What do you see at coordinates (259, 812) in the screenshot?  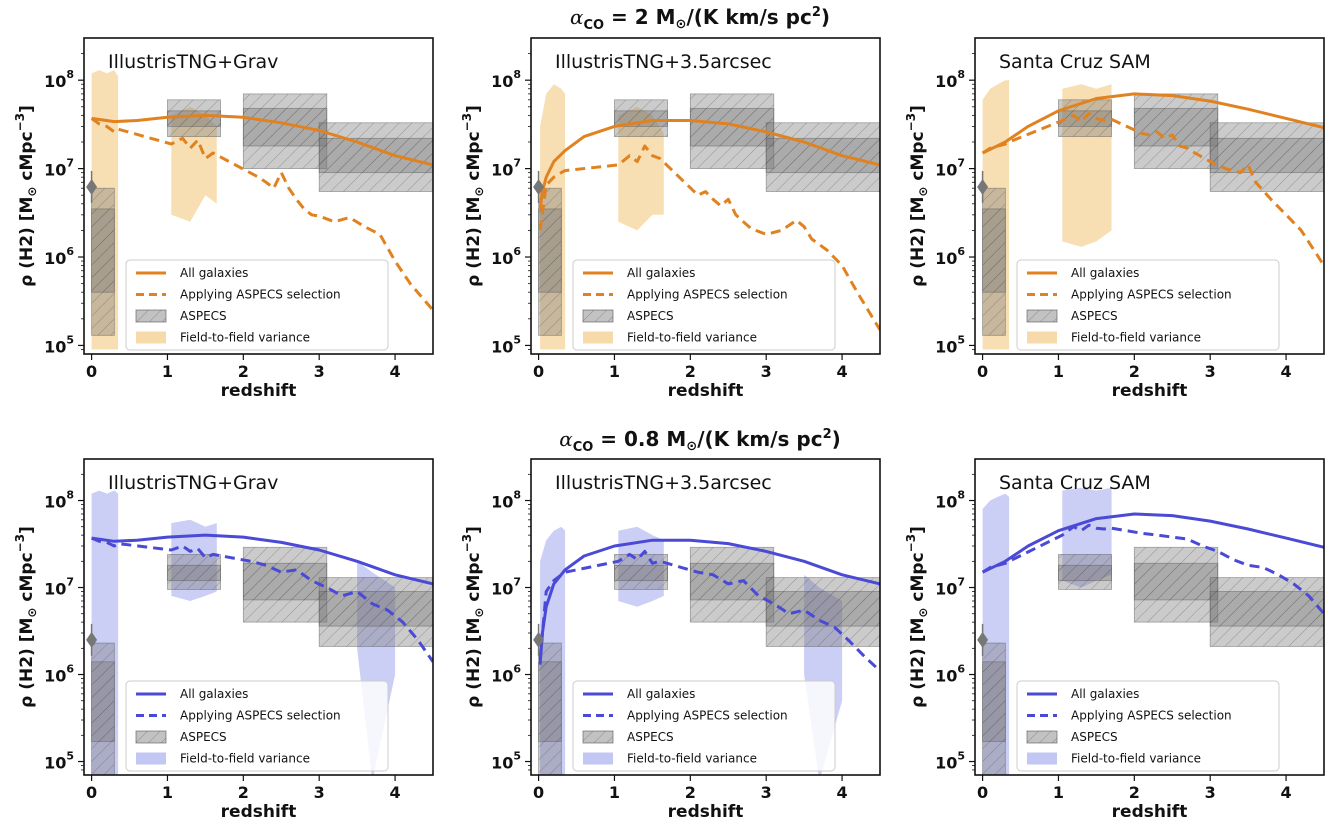 I see `x-axis-label: redshift` at bounding box center [259, 812].